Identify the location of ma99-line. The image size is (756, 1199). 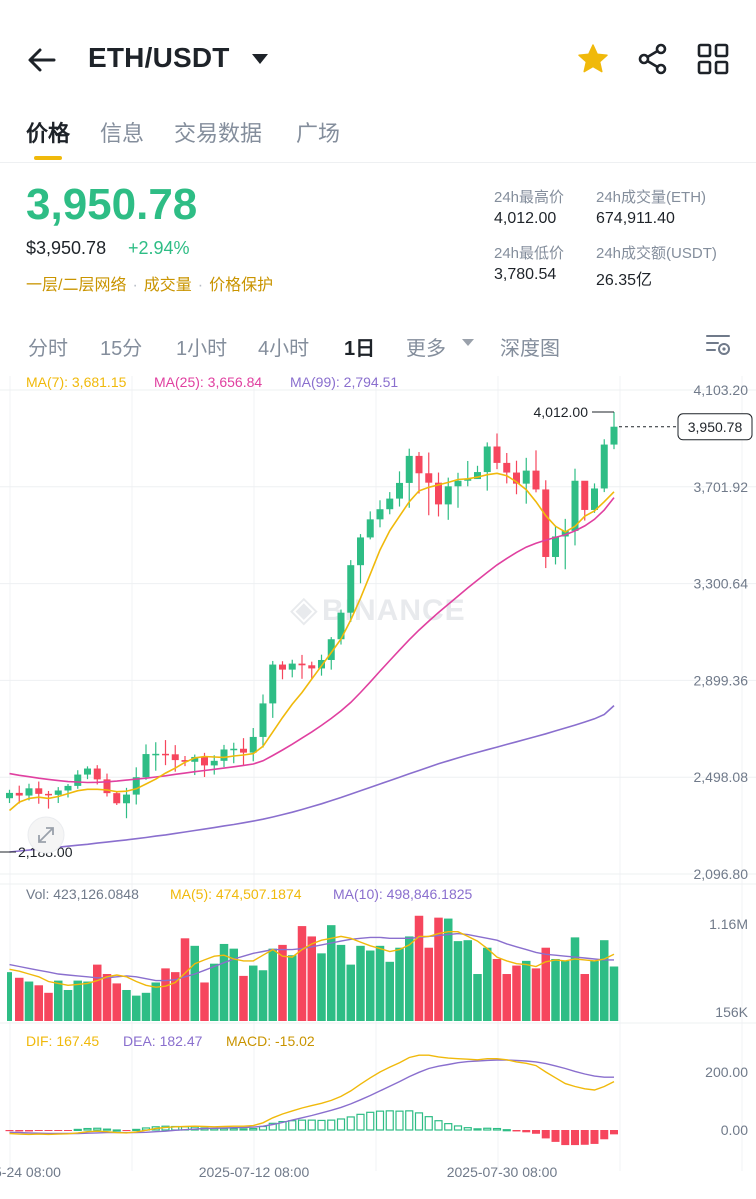
(312, 779).